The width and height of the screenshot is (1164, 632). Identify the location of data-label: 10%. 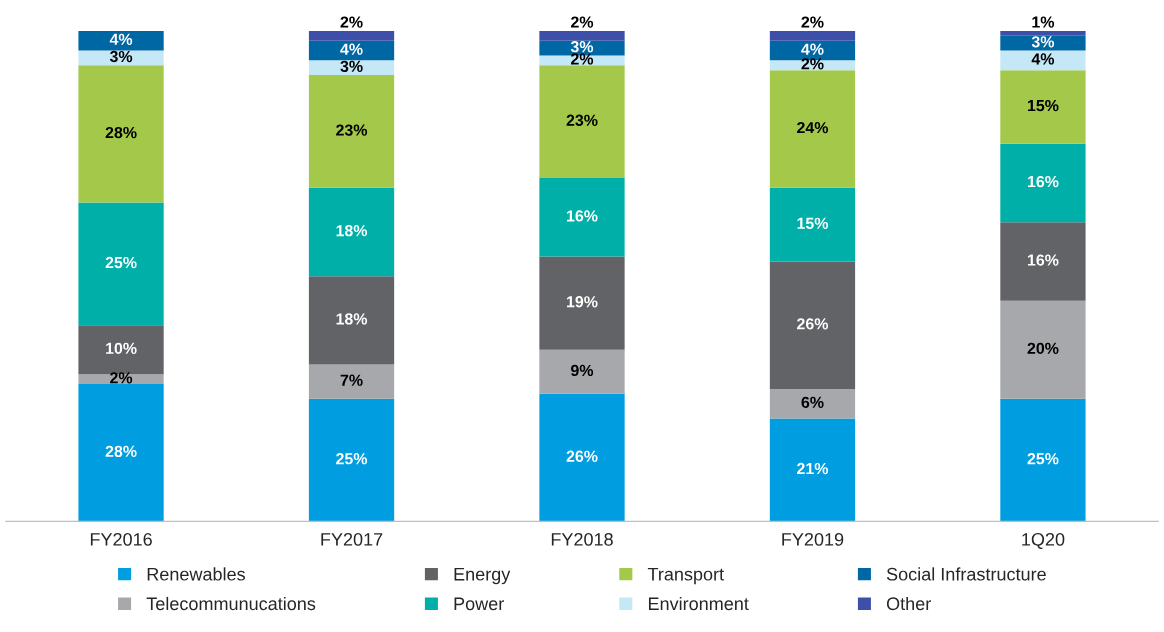
(121, 348).